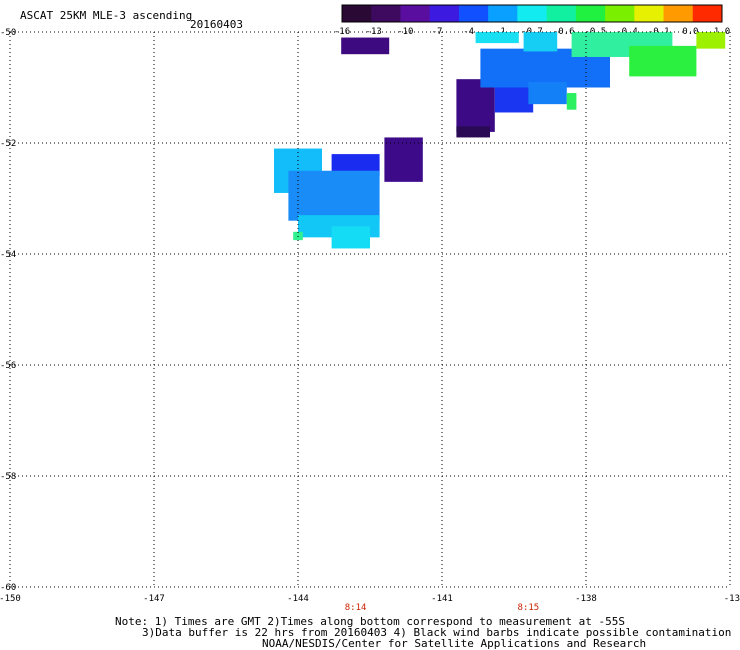 This screenshot has height=650, width=740. I want to click on product-date: 20160403, so click(216, 24).